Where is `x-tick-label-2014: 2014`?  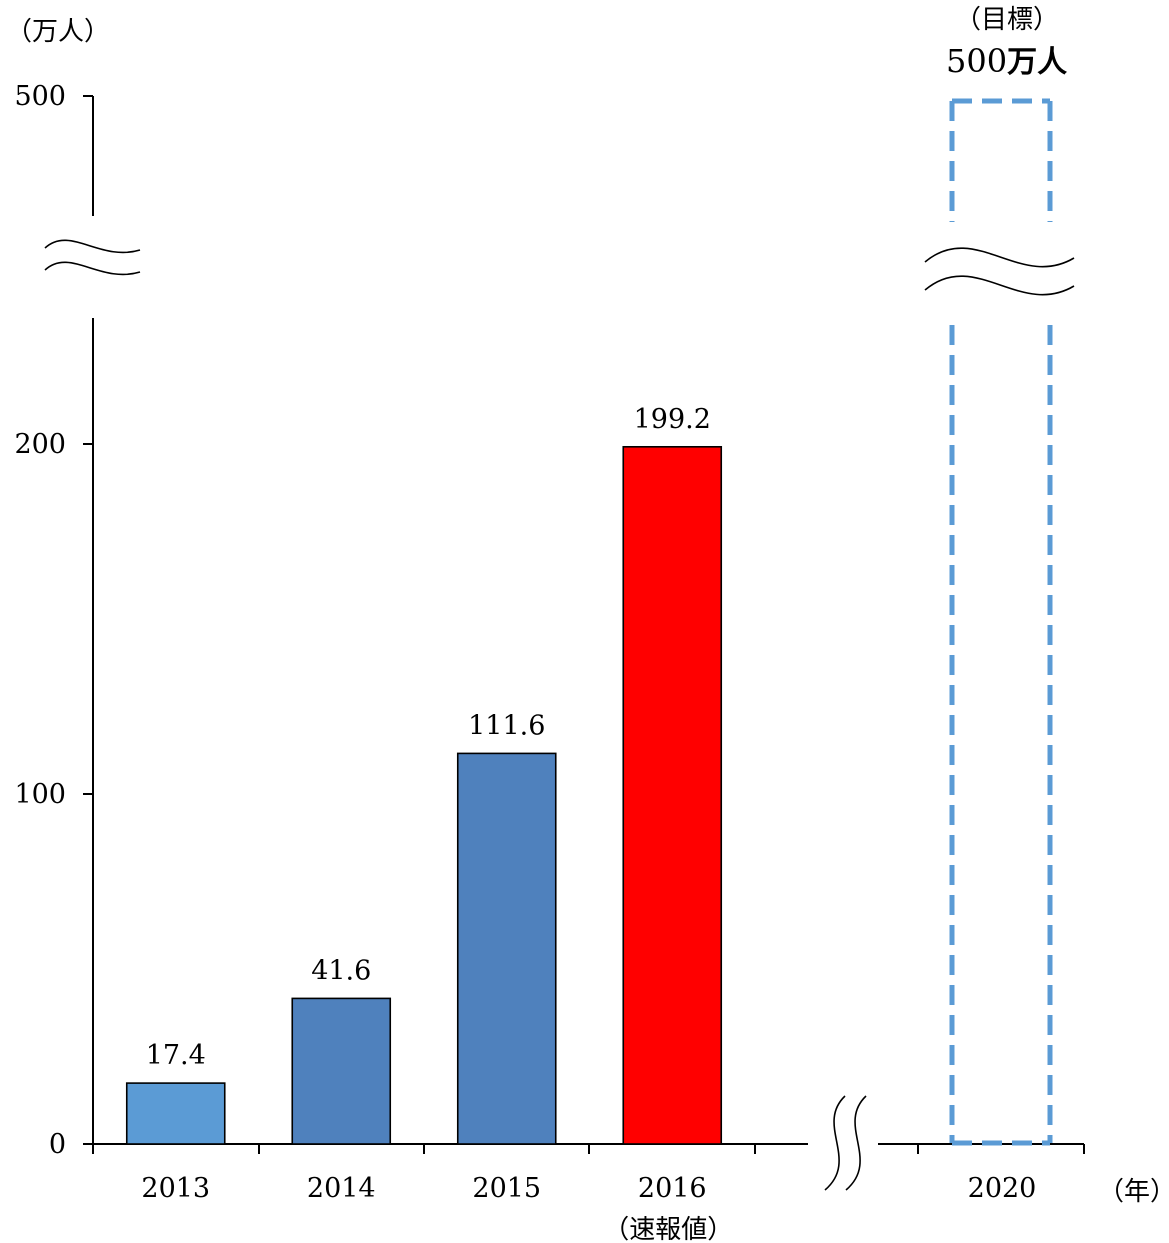 x-tick-label-2014: 2014 is located at coordinates (341, 1188).